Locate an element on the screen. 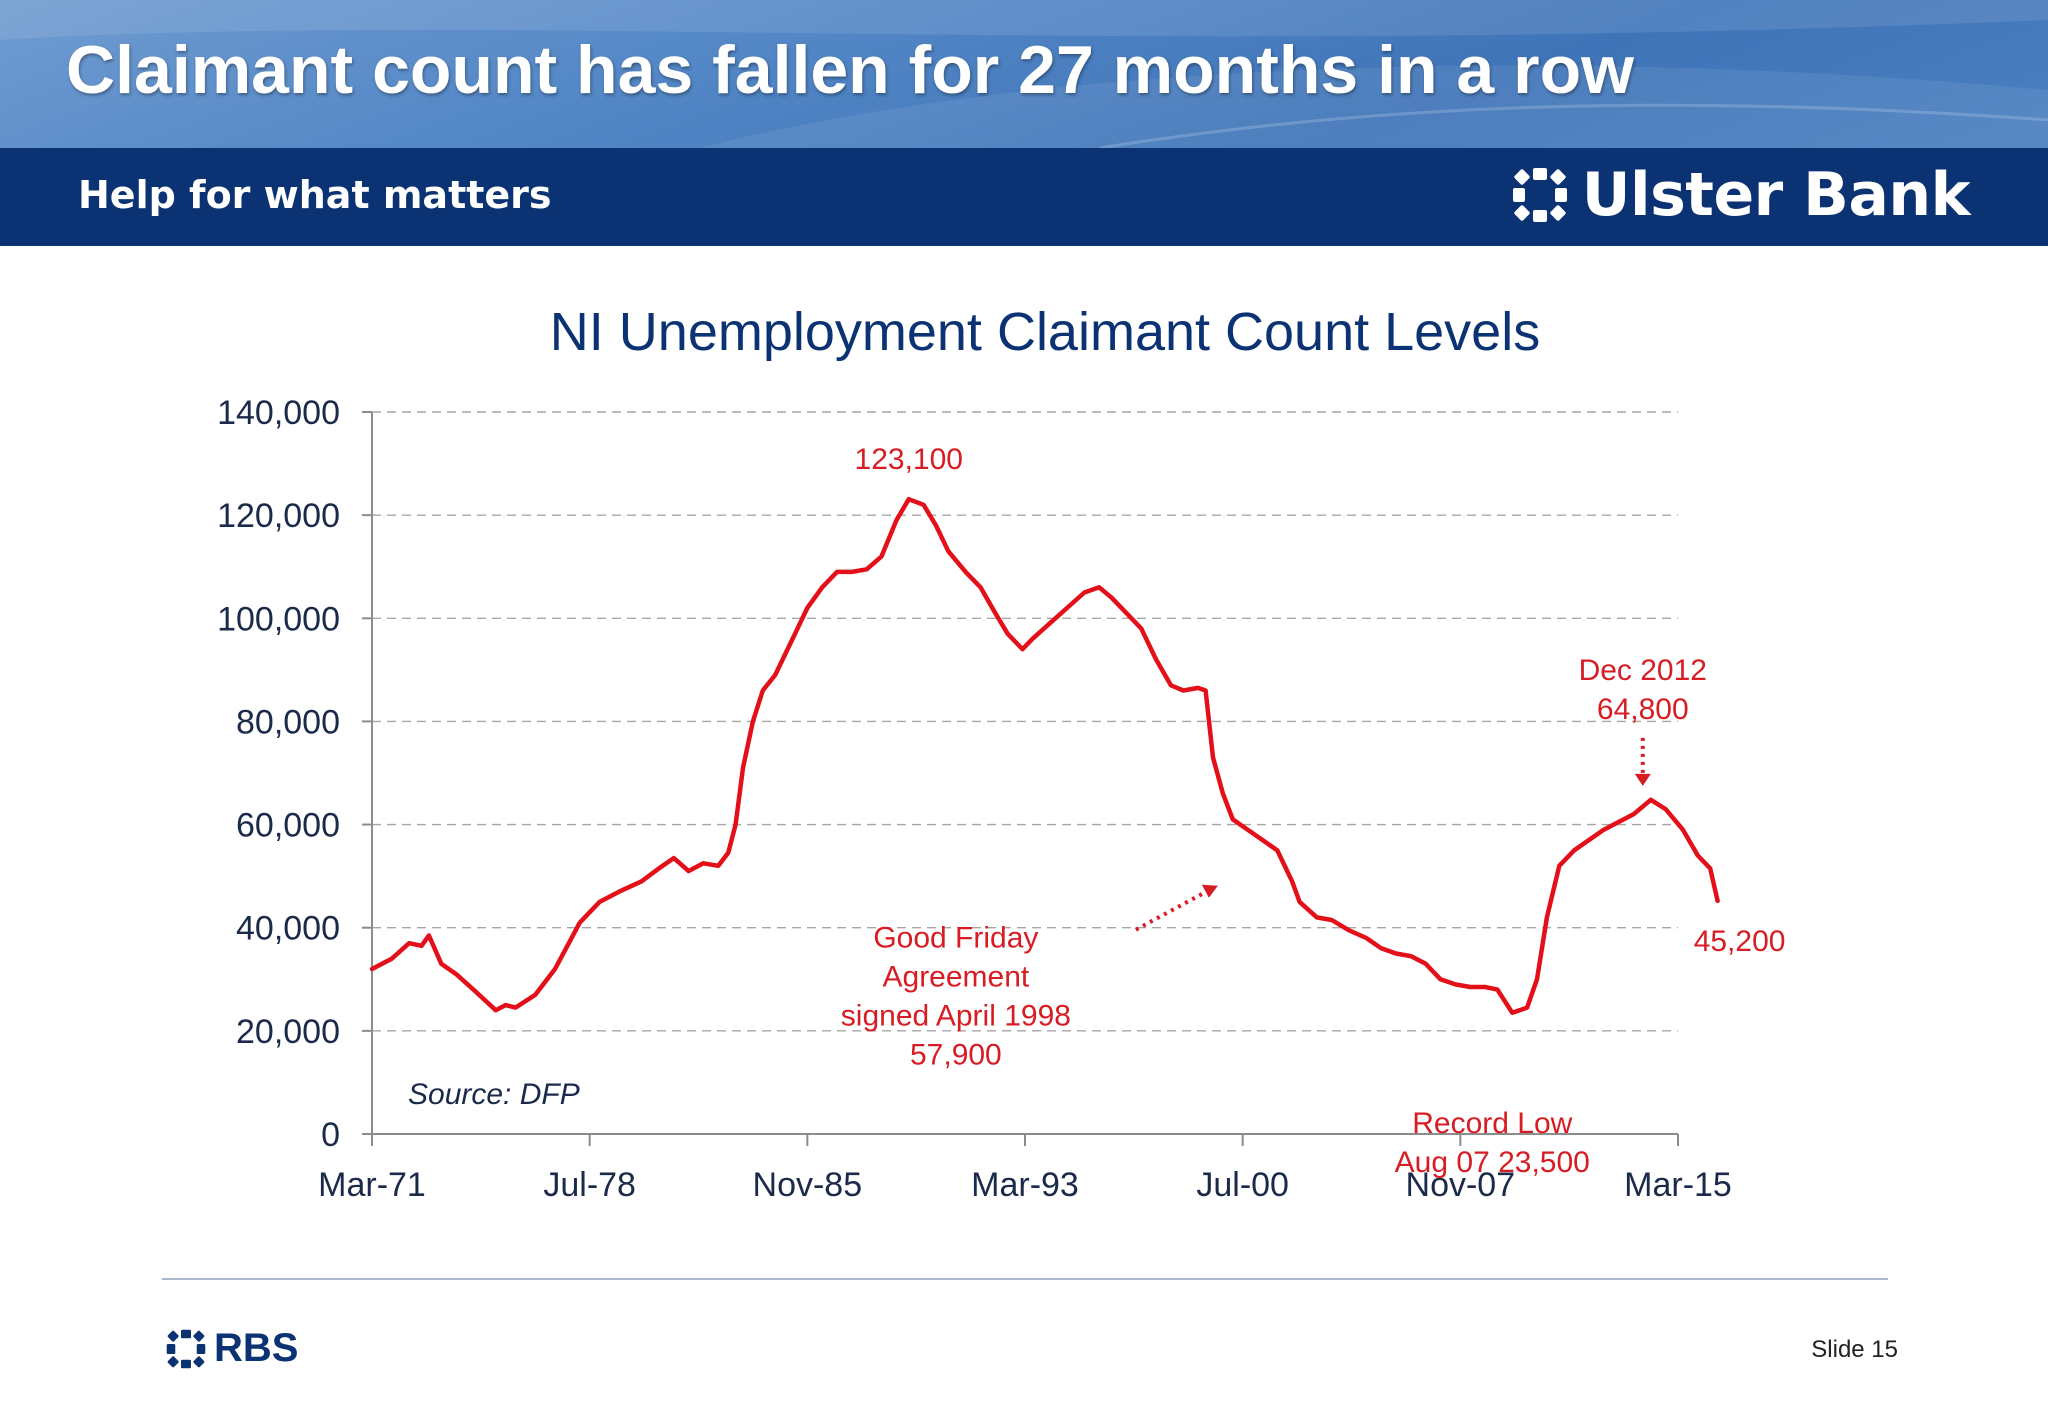 The height and width of the screenshot is (1418, 2048). x-tick-label: Jul-00 is located at coordinates (1242, 1185).